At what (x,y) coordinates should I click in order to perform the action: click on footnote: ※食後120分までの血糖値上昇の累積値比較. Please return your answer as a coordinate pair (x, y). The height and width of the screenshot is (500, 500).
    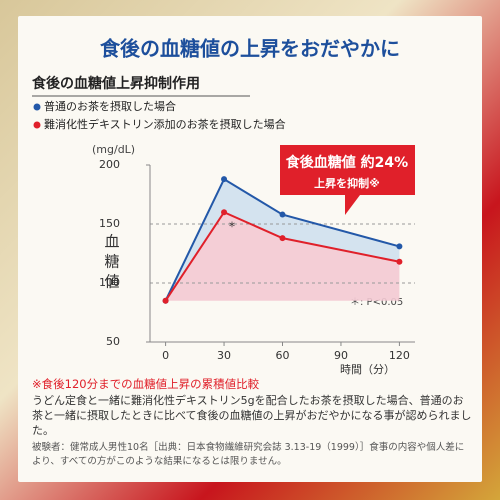
    Looking at the image, I should click on (146, 384).